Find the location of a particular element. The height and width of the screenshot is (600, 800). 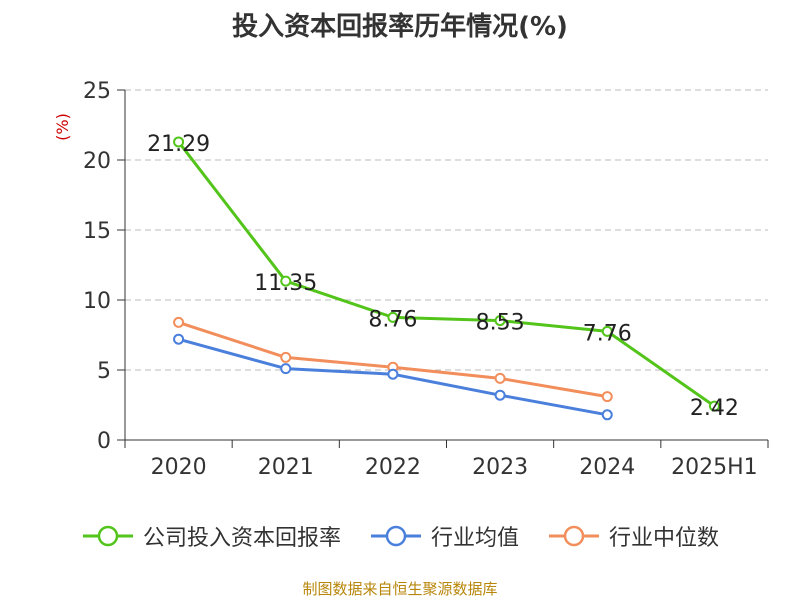

y-tick-label: 15 is located at coordinates (97, 231).